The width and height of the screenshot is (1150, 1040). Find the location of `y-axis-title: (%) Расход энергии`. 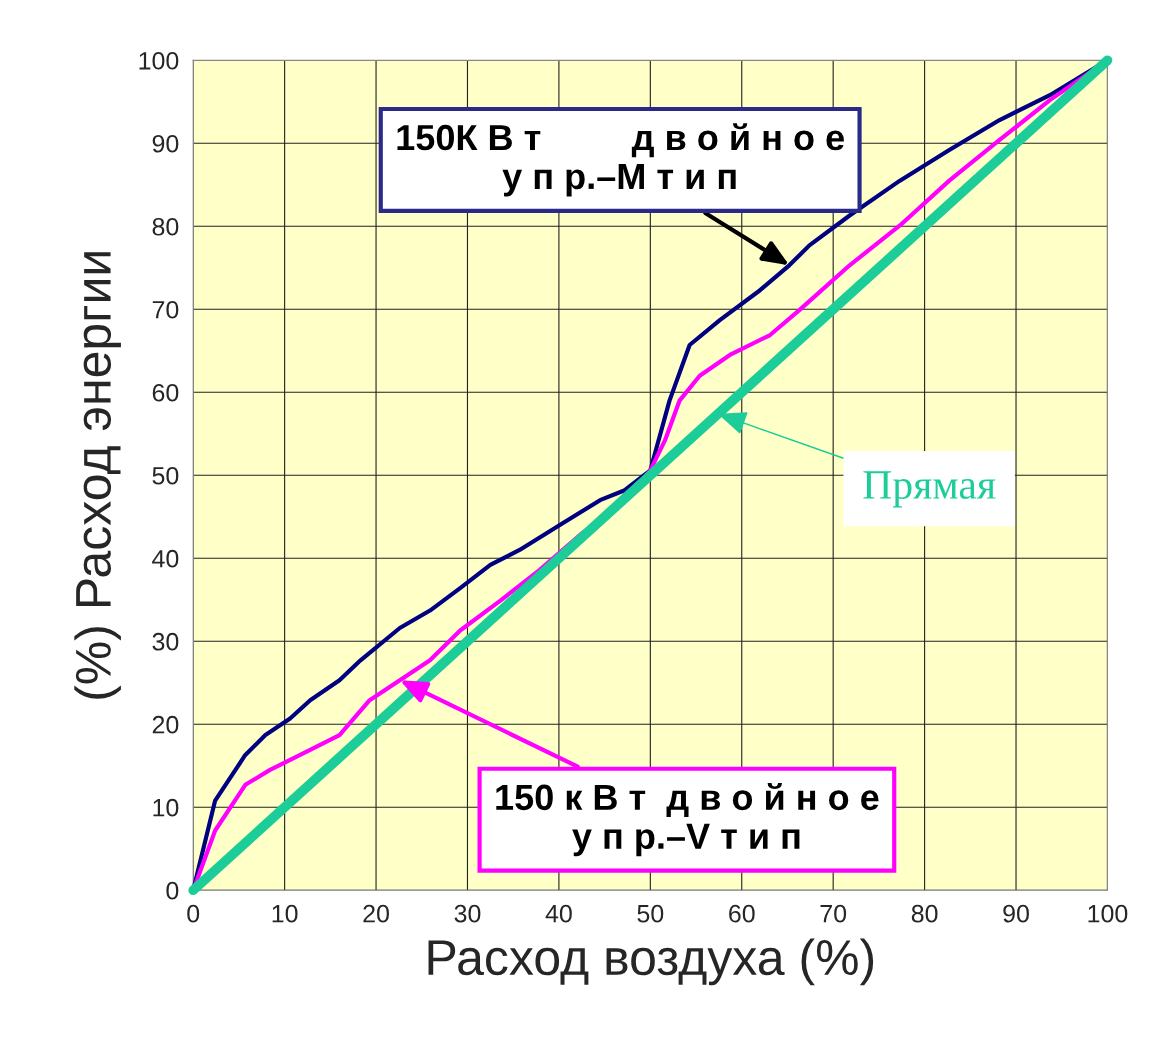

y-axis-title: (%) Расход энергии is located at coordinates (97, 475).